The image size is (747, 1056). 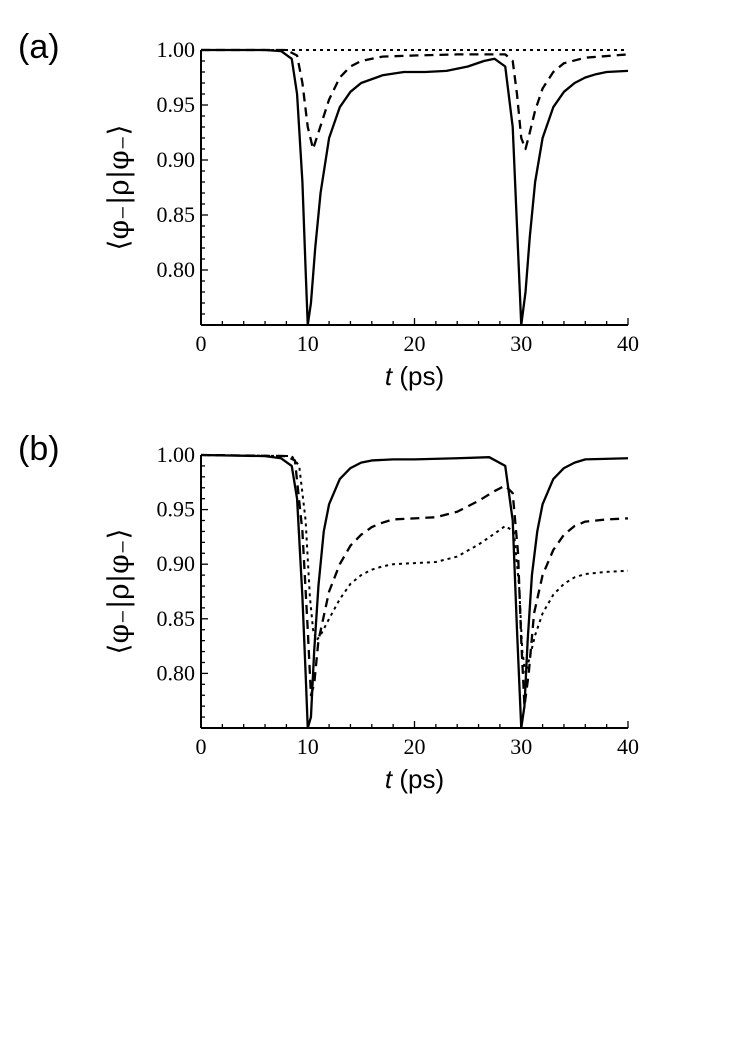 I want to click on panel-label: (b), so click(x=39, y=449).